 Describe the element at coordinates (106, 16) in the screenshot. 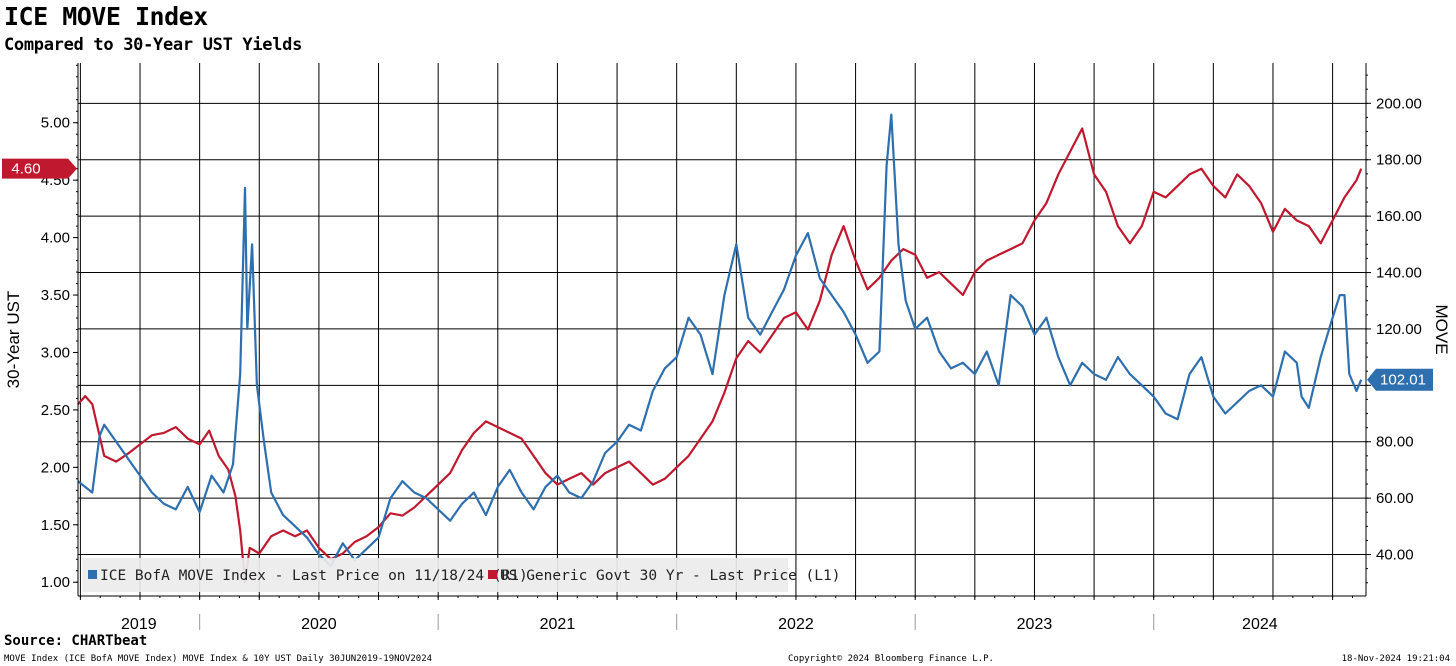

I see `chart-title: ICE MOVE Index` at that location.